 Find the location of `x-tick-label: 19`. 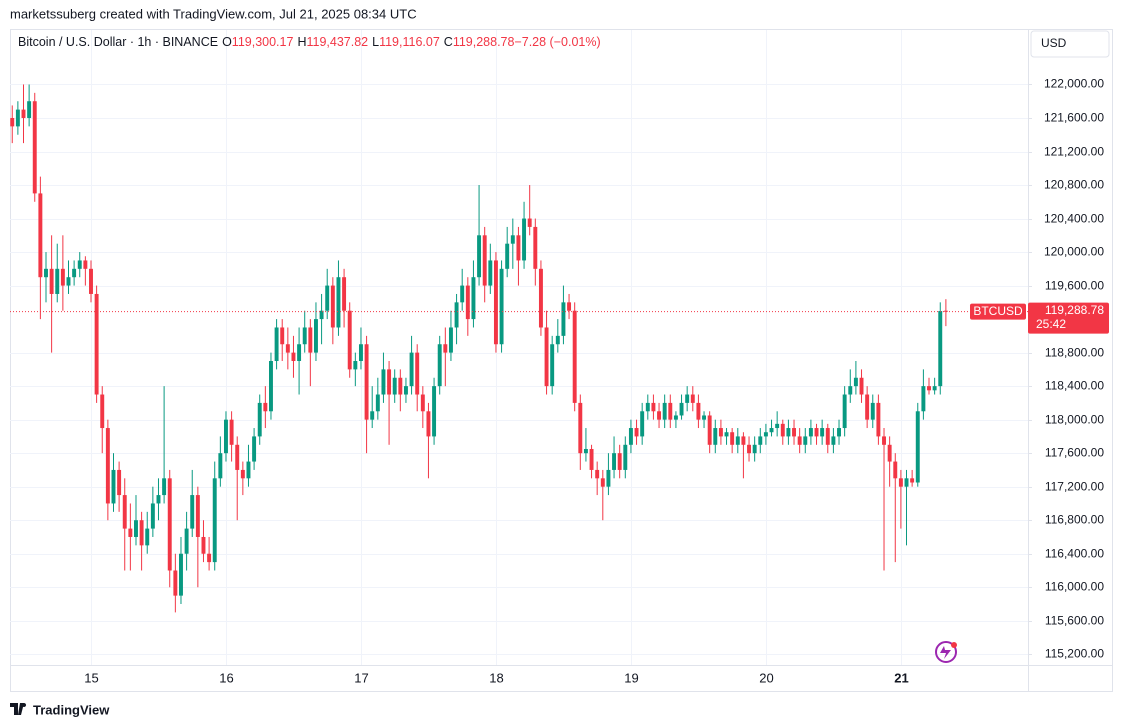

x-tick-label: 19 is located at coordinates (631, 677).